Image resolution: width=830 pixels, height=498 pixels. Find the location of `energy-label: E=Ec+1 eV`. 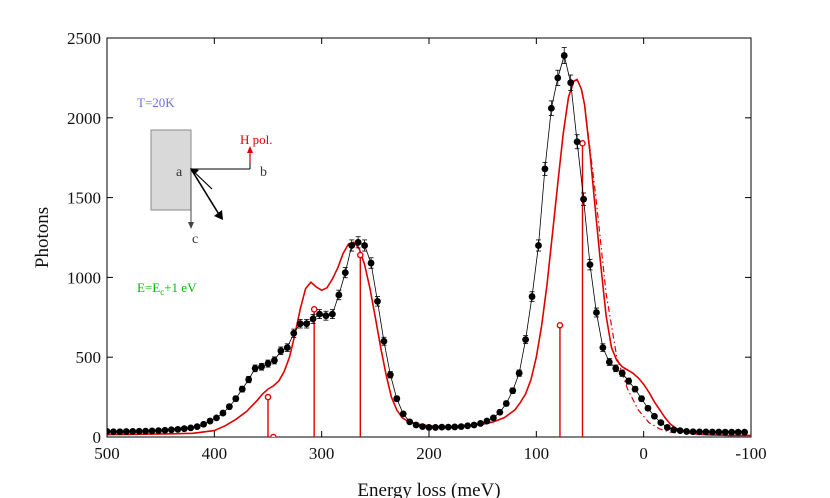

energy-label: E=Ec+1 eV is located at coordinates (167, 288).